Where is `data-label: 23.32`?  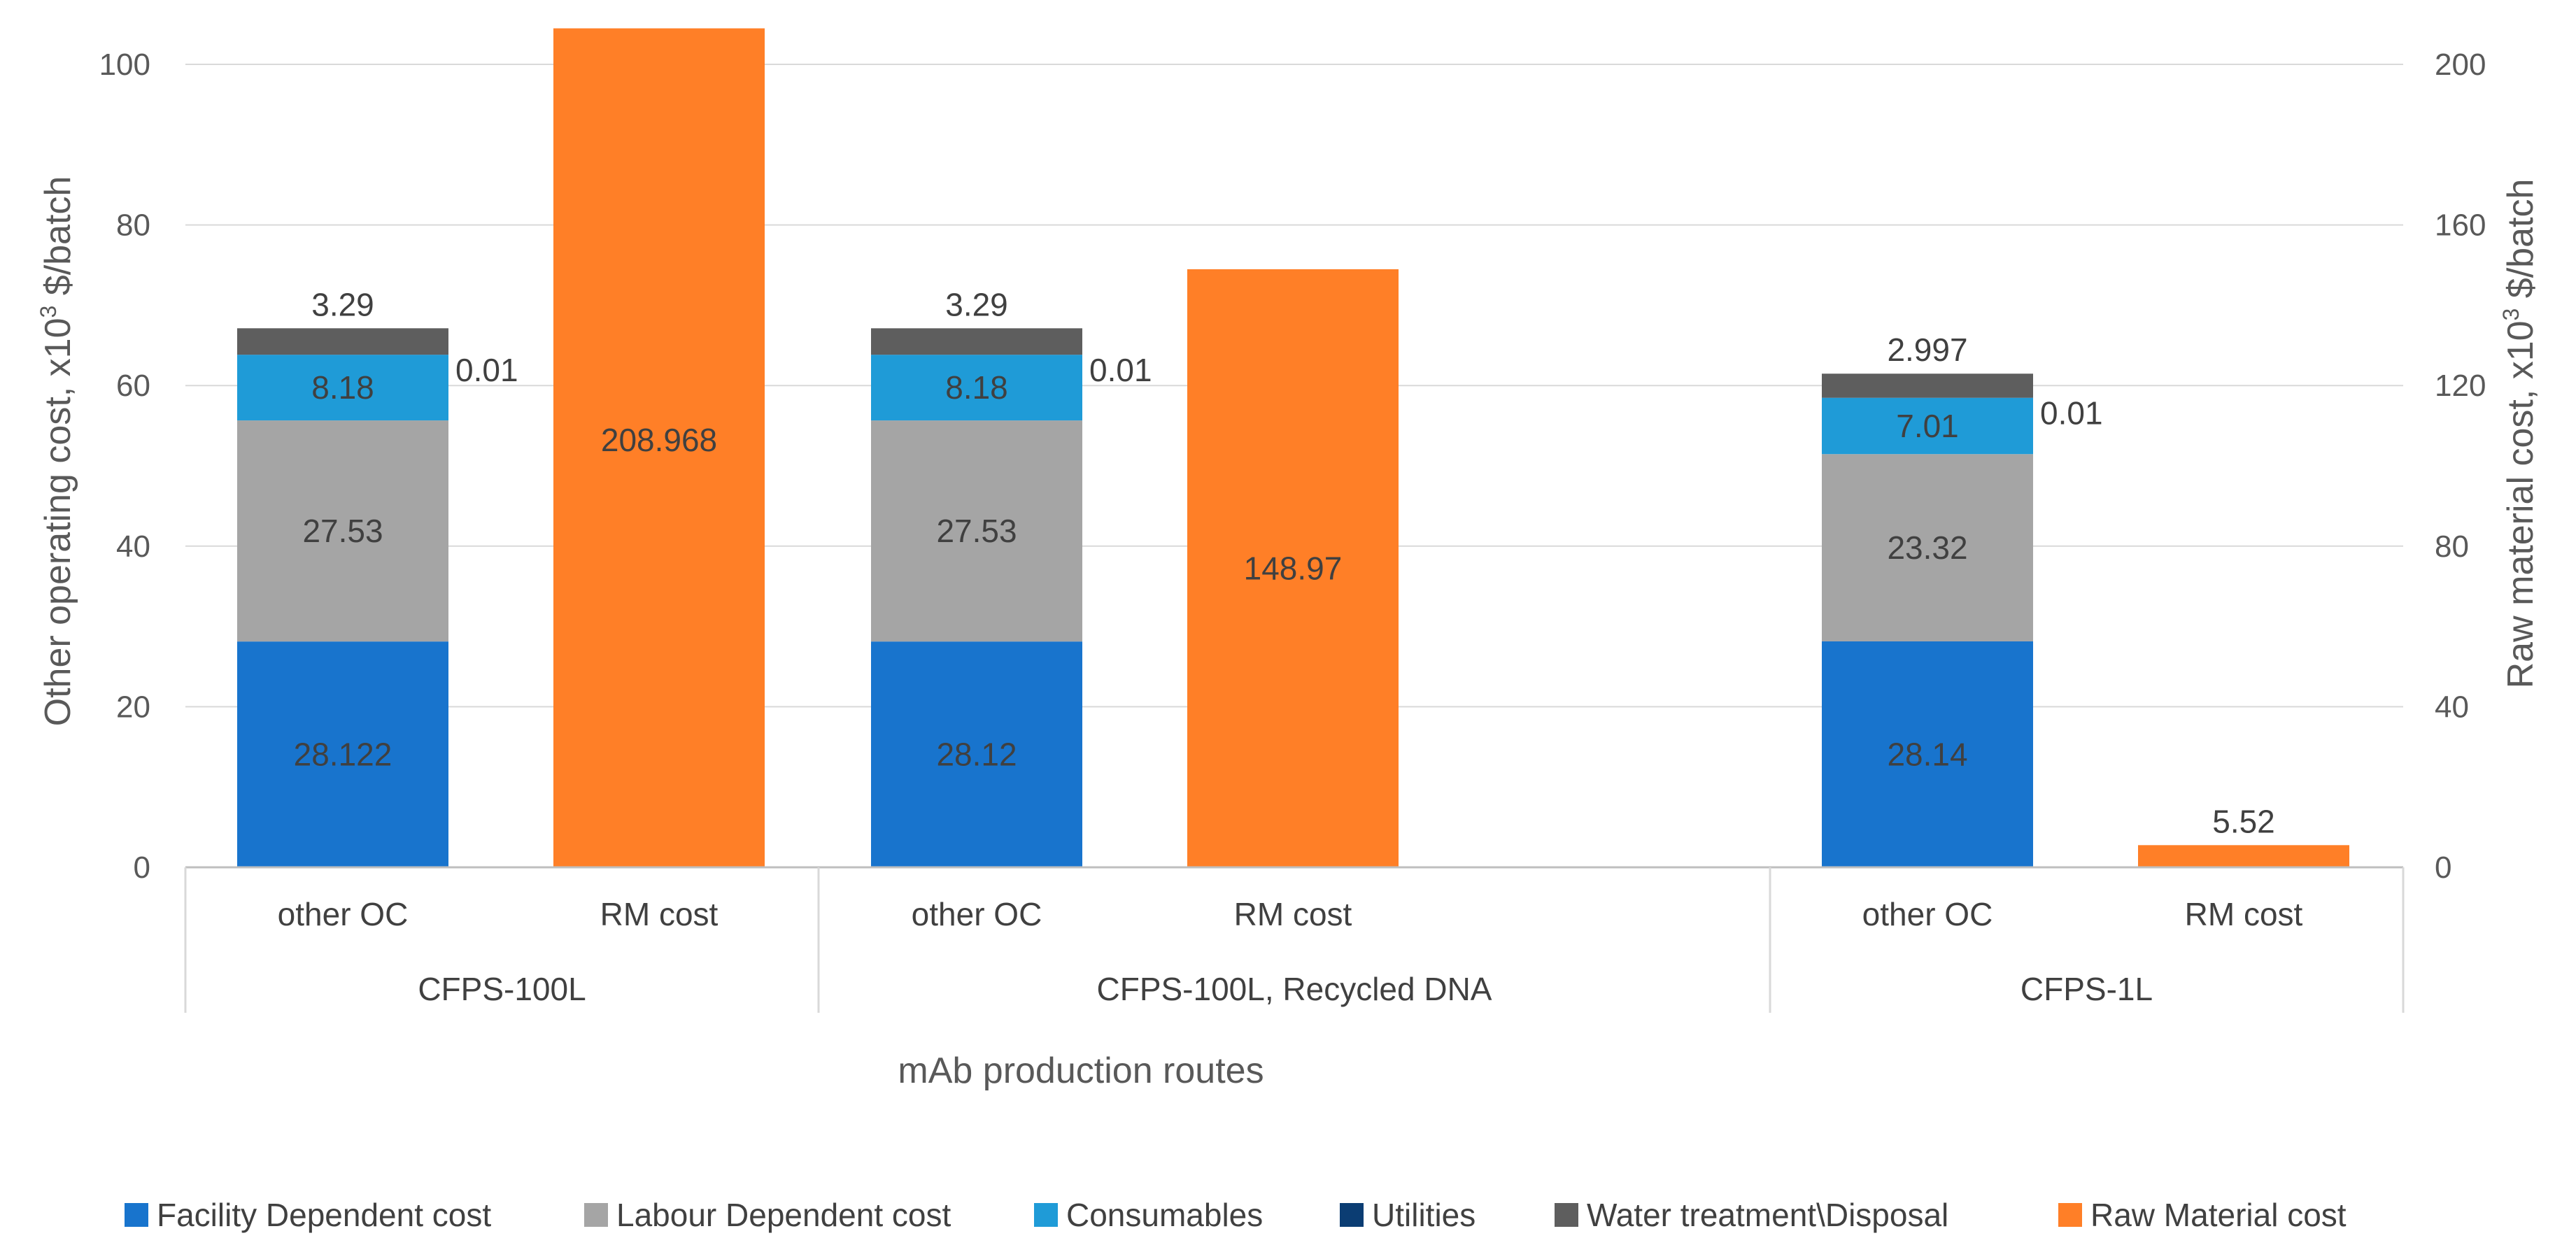 data-label: 23.32 is located at coordinates (1927, 547).